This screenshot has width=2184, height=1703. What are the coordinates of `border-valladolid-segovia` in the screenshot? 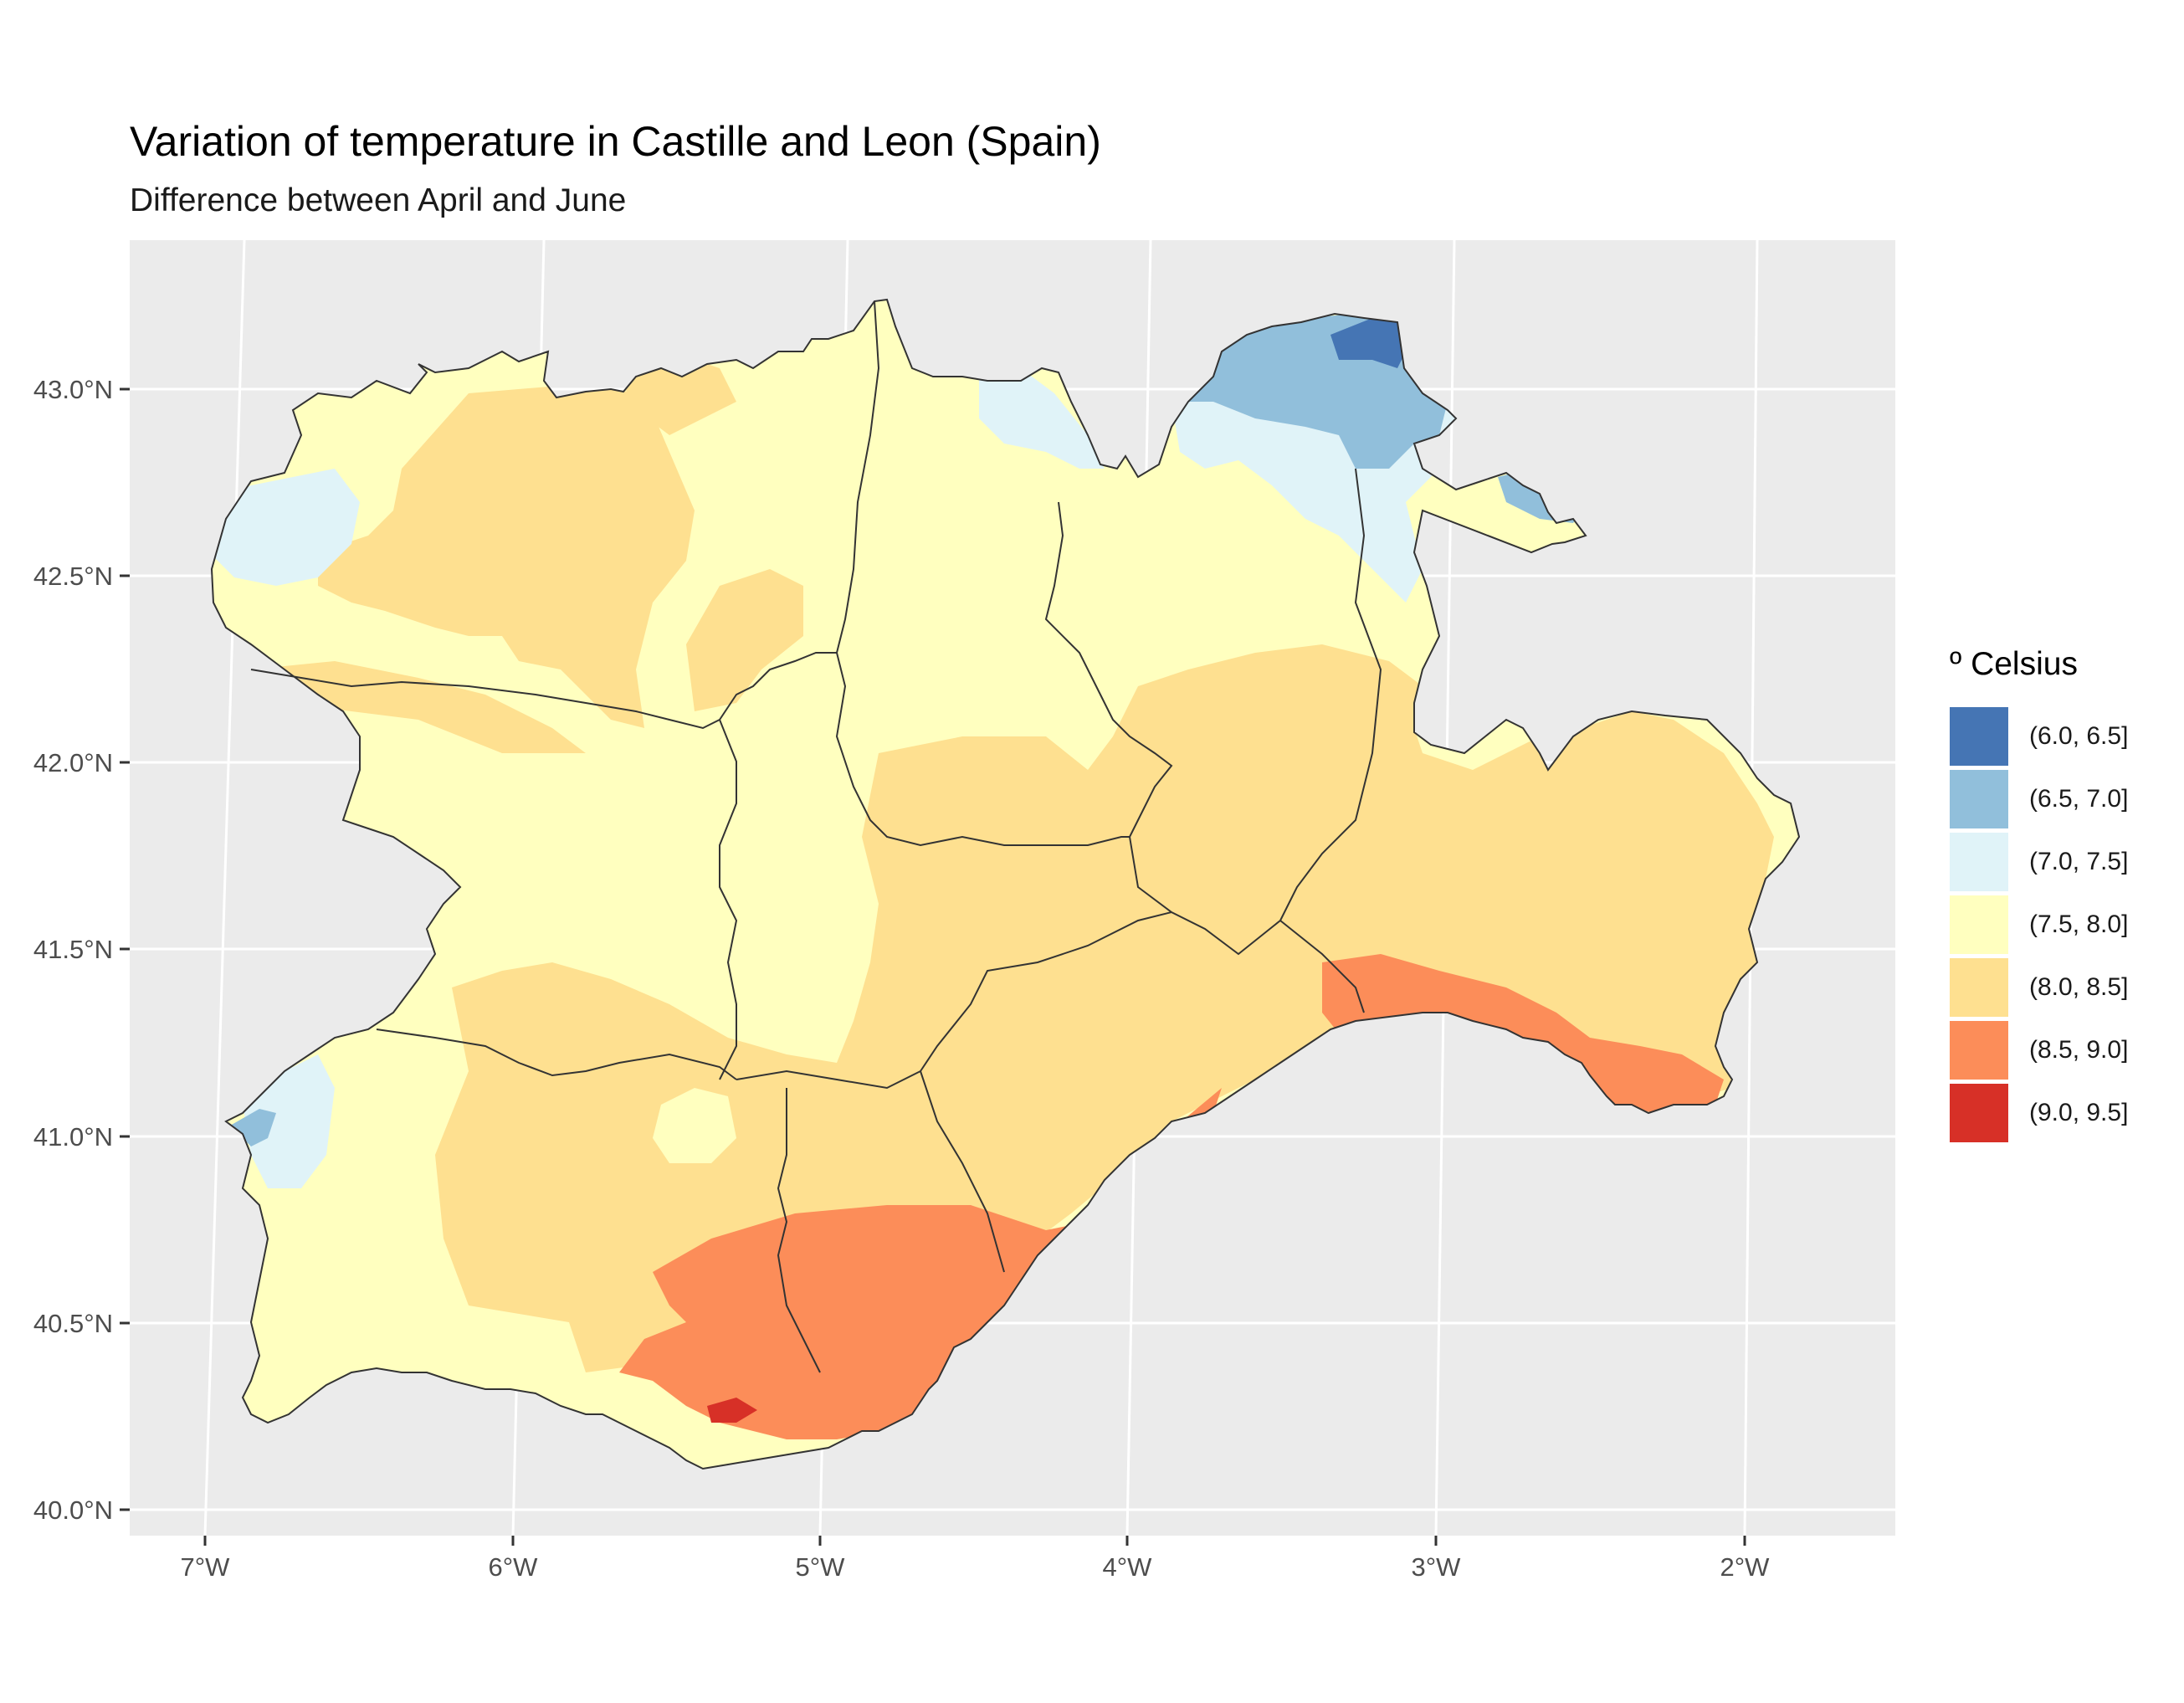 It's located at (1046, 991).